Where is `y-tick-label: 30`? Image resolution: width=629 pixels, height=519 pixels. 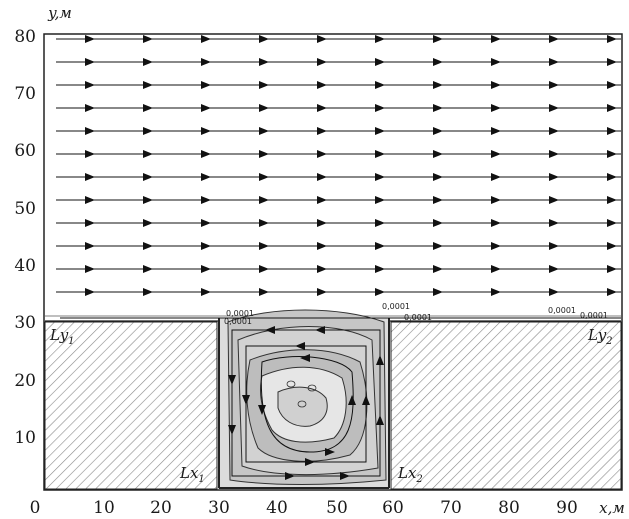
y-tick-label: 30 is located at coordinates (25, 323).